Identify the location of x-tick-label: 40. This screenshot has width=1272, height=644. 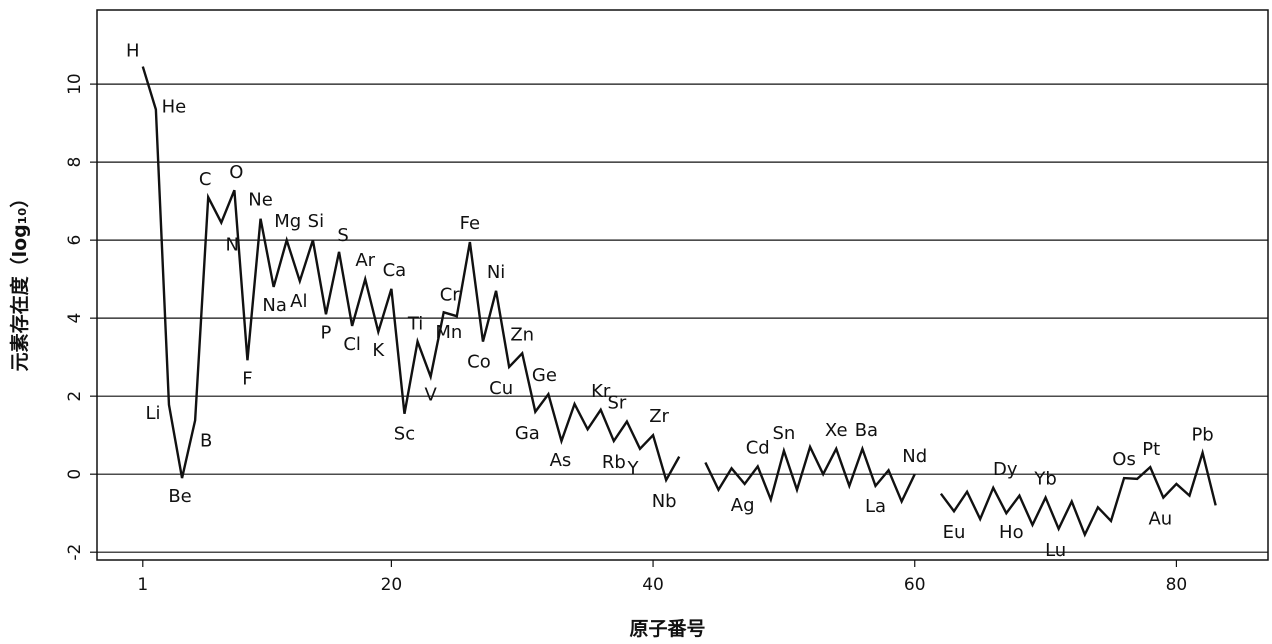
(653, 585).